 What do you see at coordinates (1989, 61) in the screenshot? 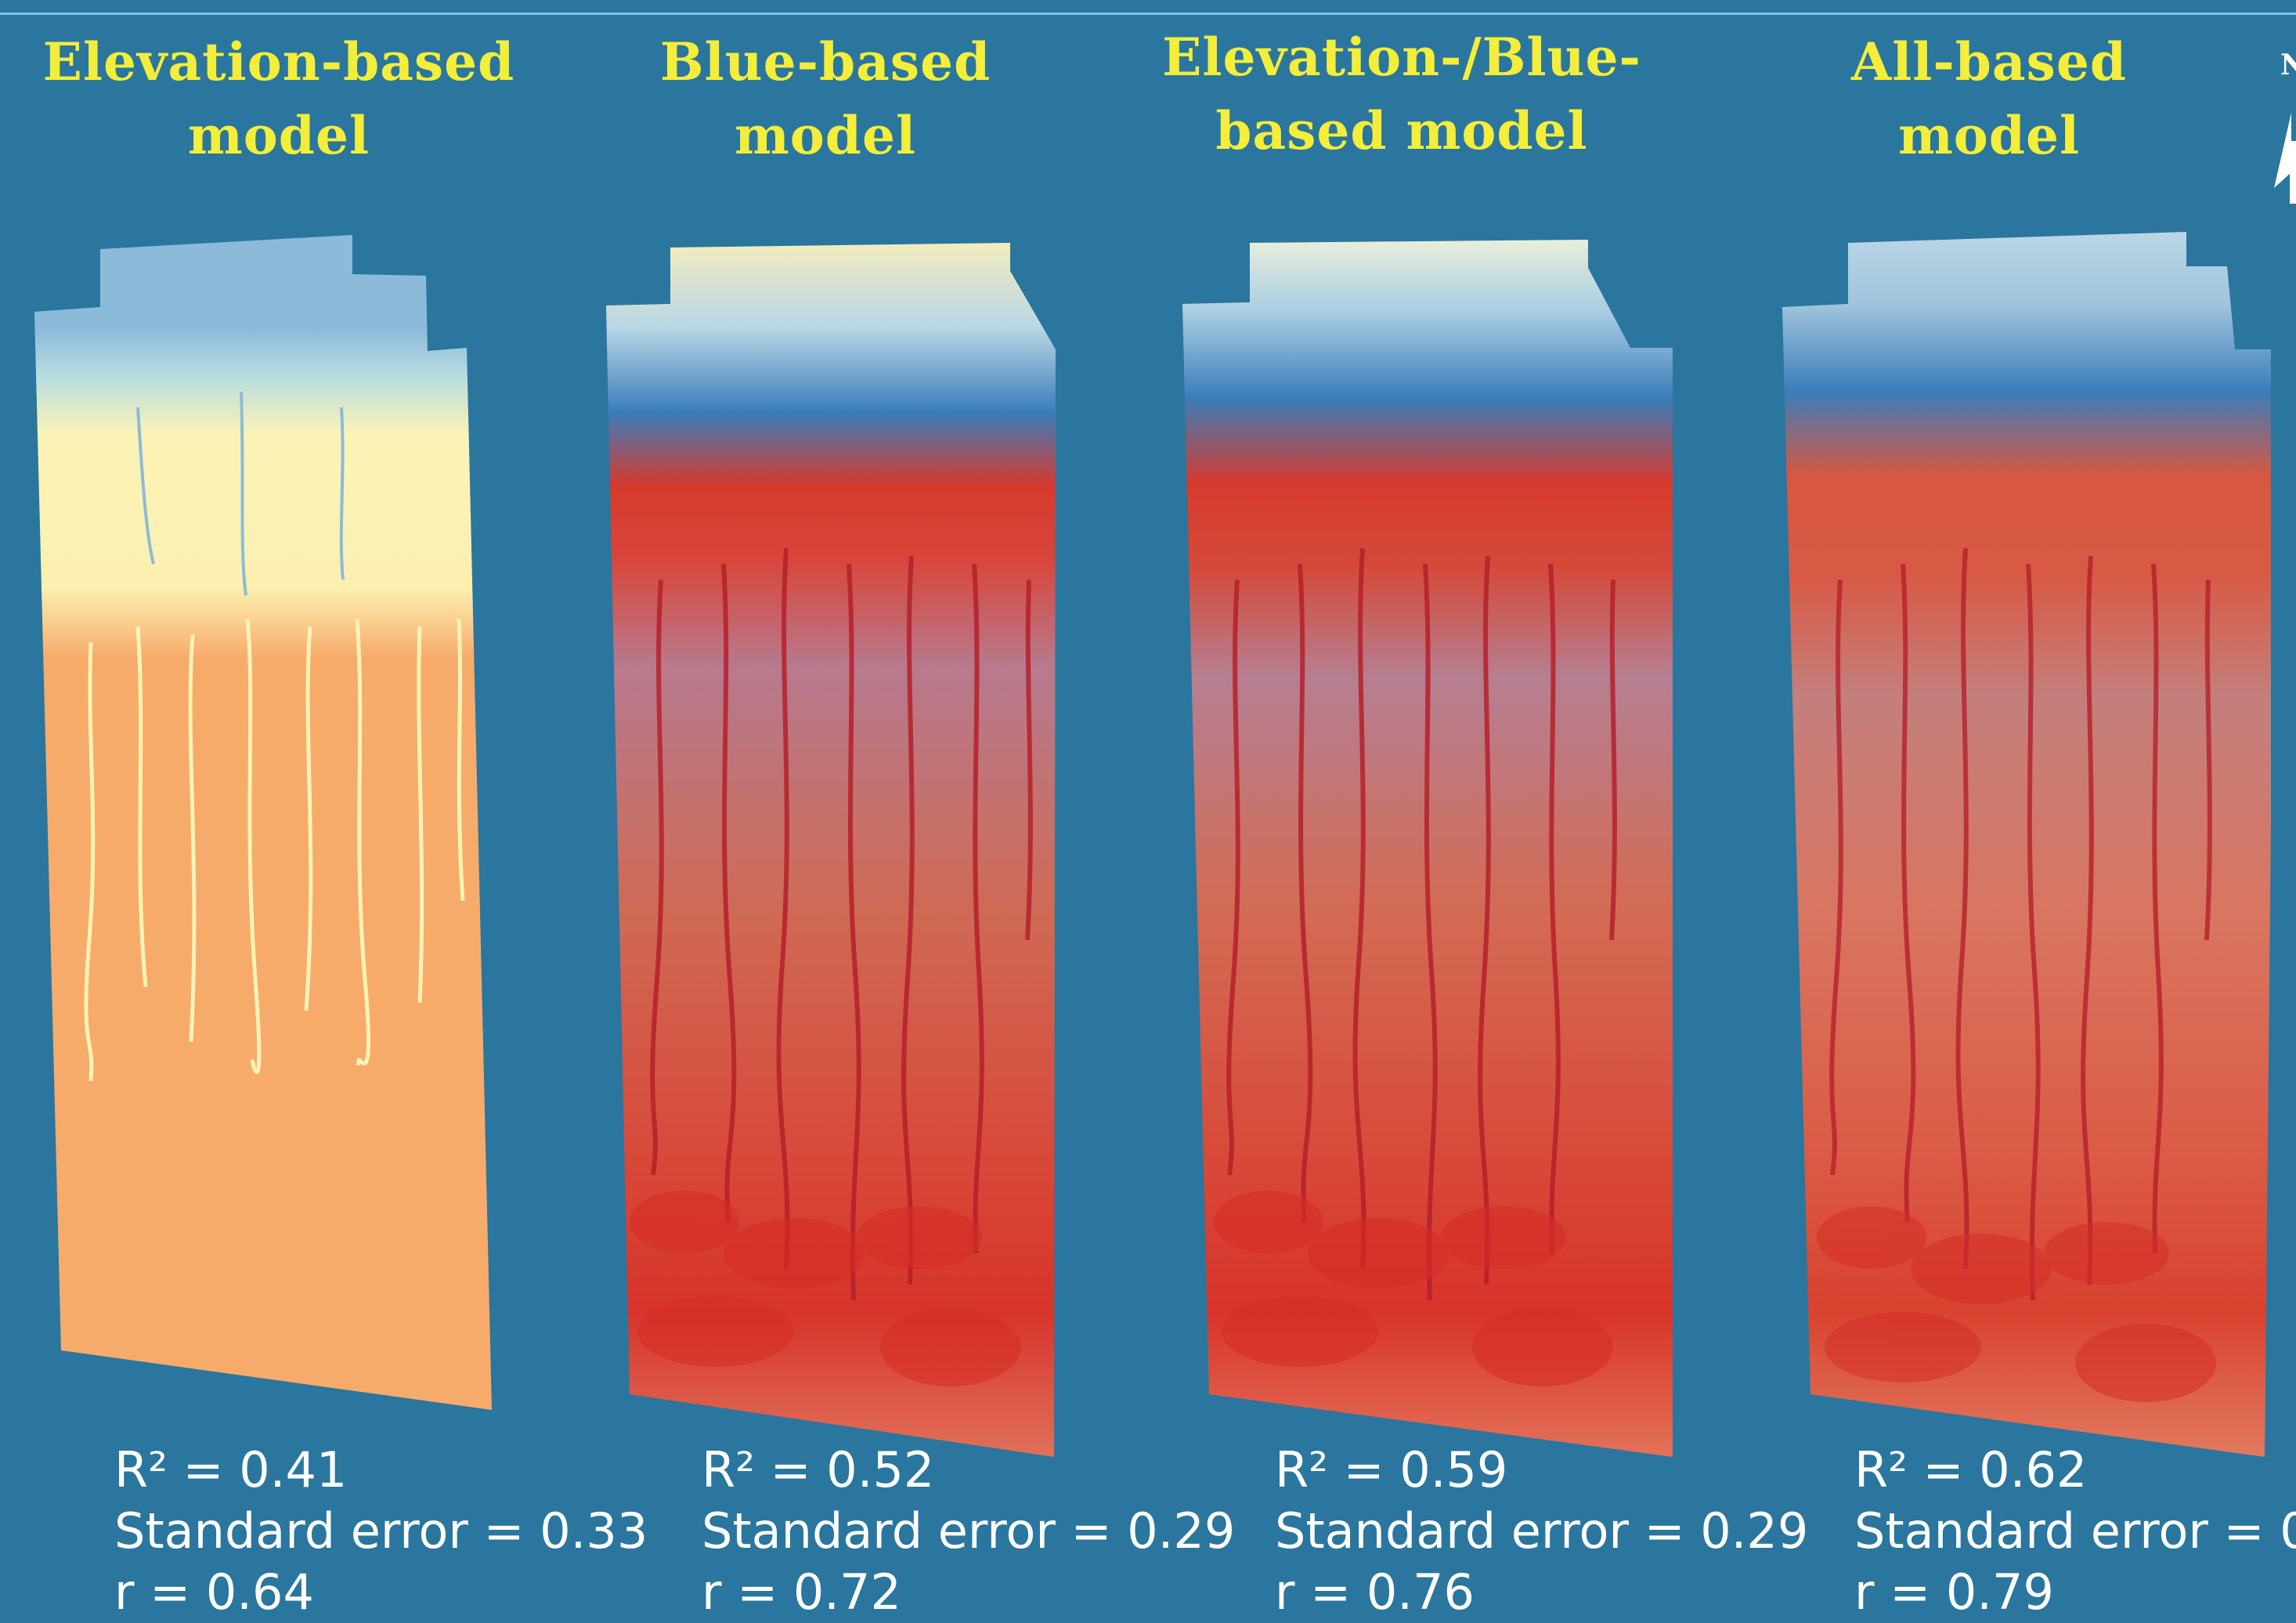
I see `panel-title-line1: All-based` at bounding box center [1989, 61].